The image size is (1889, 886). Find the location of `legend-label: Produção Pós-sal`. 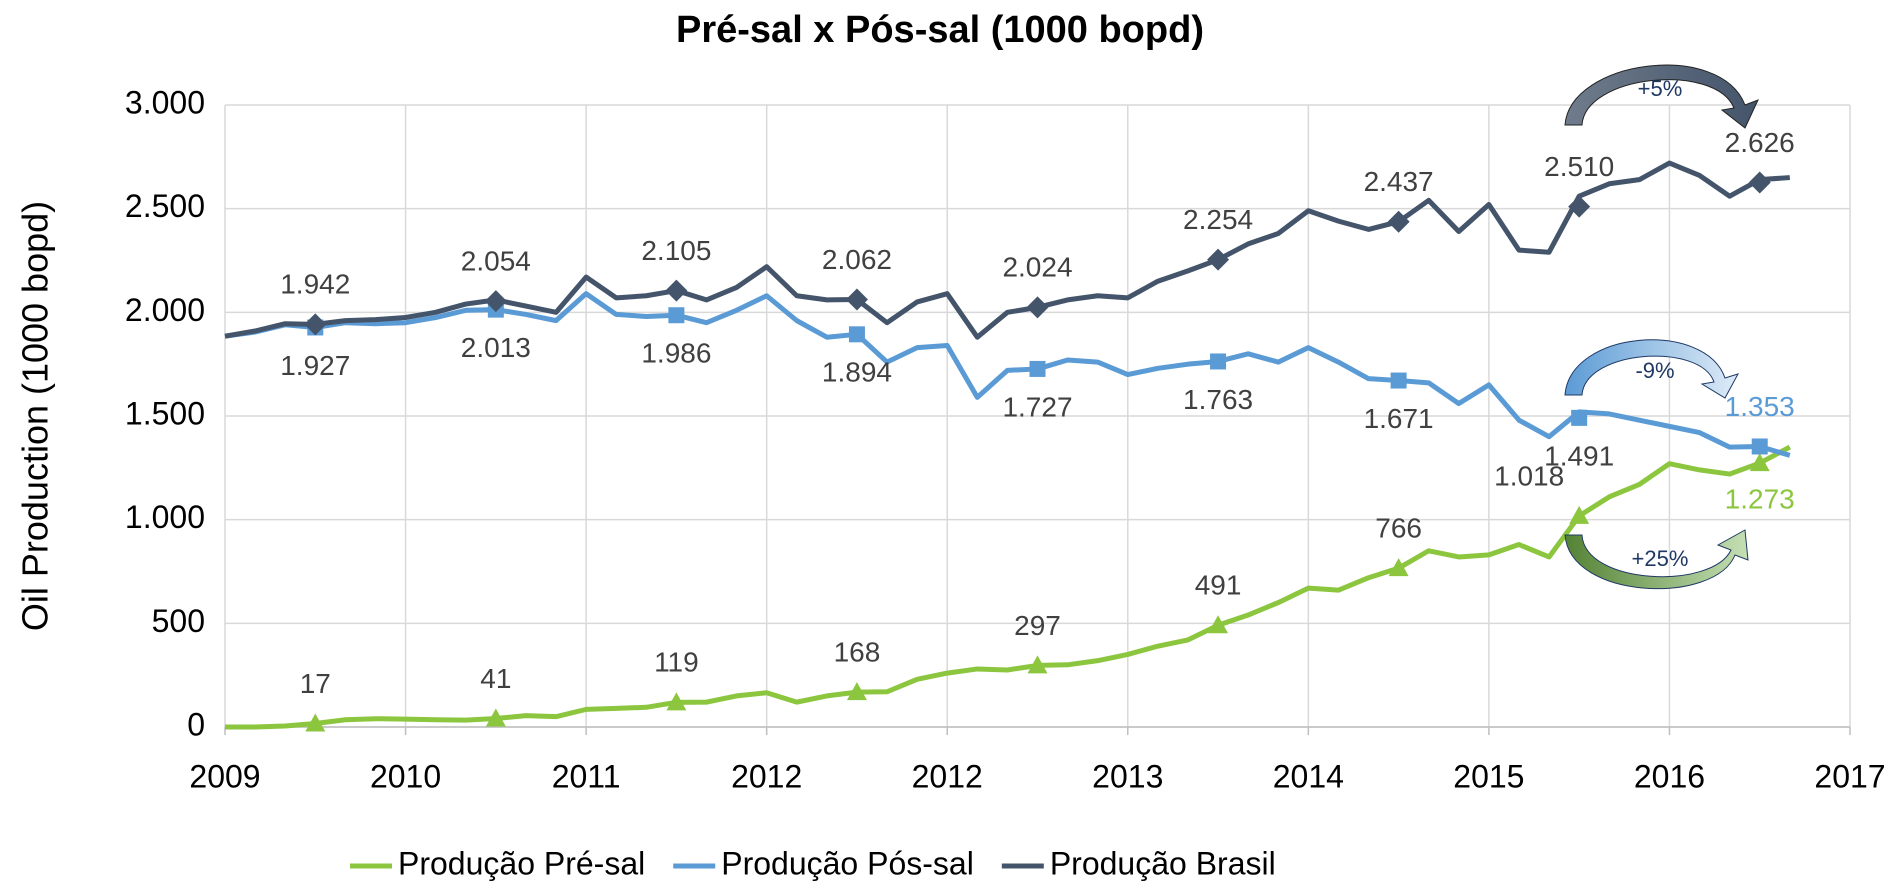

legend-label: Produção Pós-sal is located at coordinates (847, 863).